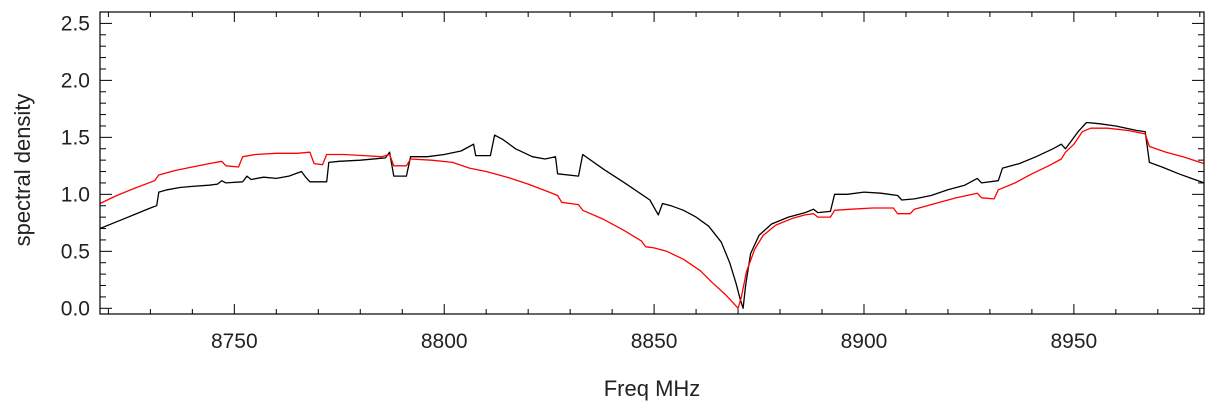 The image size is (1210, 405). Describe the element at coordinates (75, 137) in the screenshot. I see `y-tick-label: 1.5` at that location.